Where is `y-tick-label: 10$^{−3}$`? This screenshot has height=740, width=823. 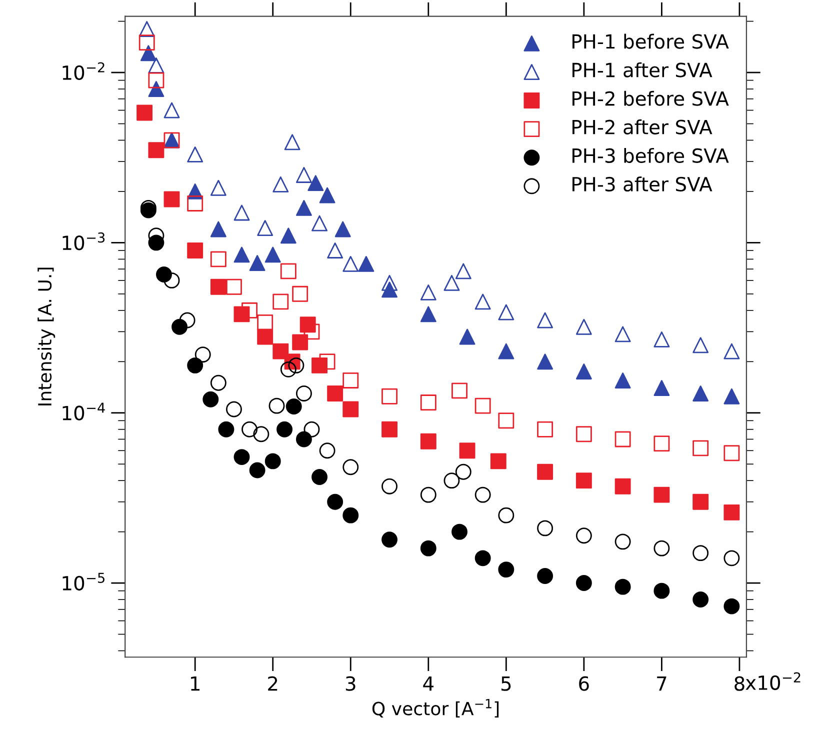 y-tick-label: 10$^{−3}$ is located at coordinates (83, 241).